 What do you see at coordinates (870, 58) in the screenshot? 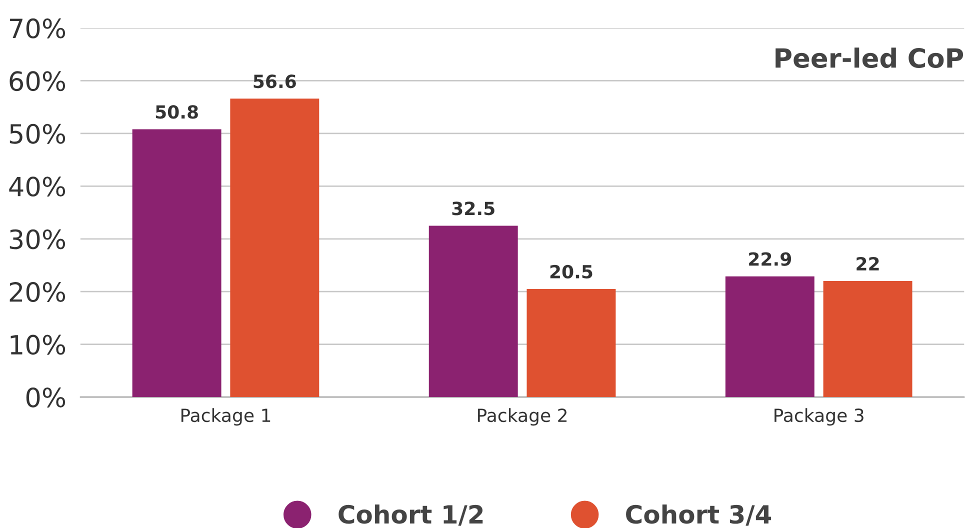
I see `text: Peer-led CoP` at bounding box center [870, 58].